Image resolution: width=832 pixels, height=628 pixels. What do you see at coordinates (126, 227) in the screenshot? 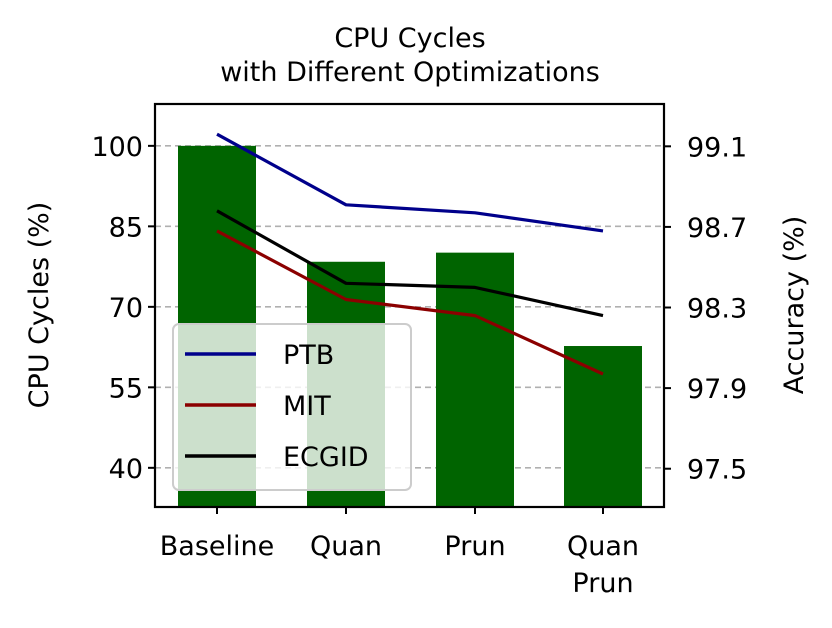
I see `y-tick-label: 85` at bounding box center [126, 227].